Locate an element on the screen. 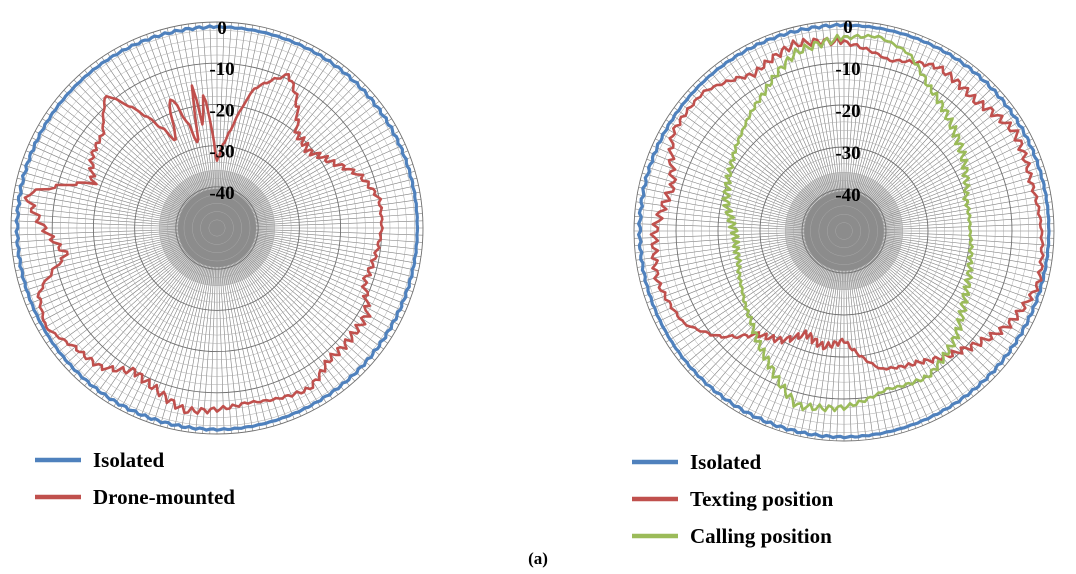 The width and height of the screenshot is (1076, 574). legend-label: Texting position is located at coordinates (762, 499).